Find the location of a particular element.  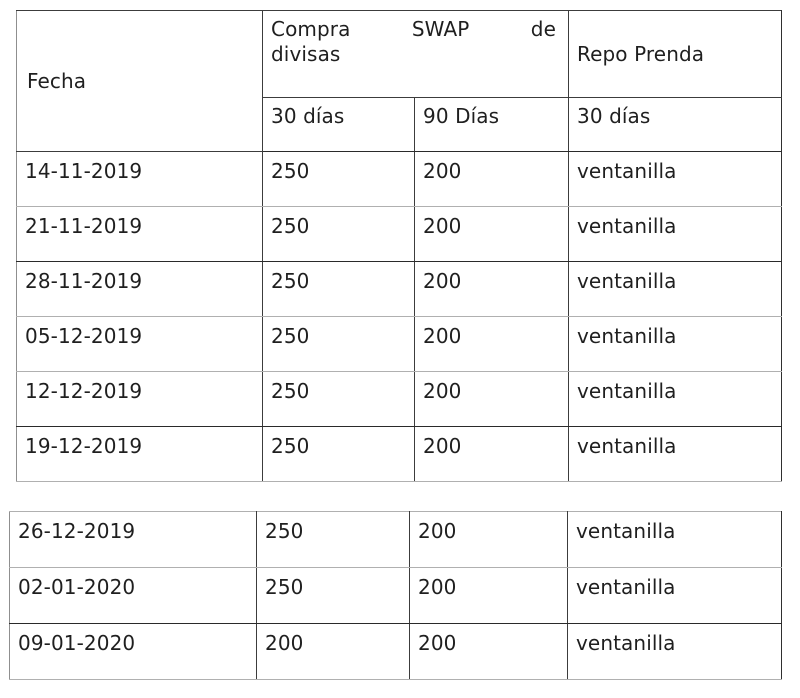

table-row: 26-12-2019 250 200 ventanilla is located at coordinates (395, 539).